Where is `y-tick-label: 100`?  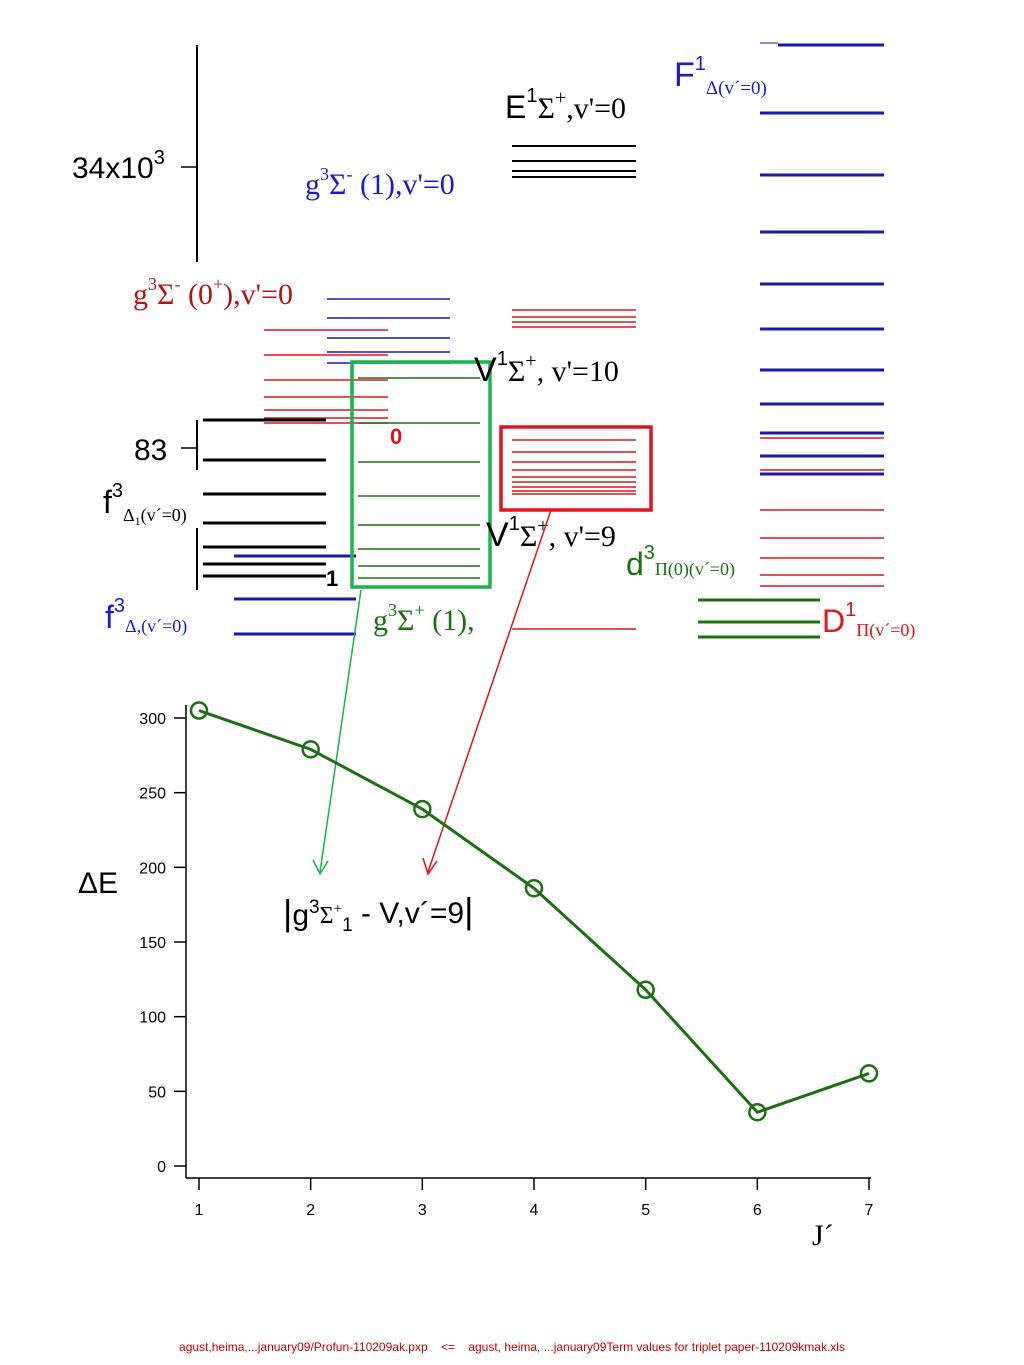 y-tick-label: 100 is located at coordinates (152, 1018).